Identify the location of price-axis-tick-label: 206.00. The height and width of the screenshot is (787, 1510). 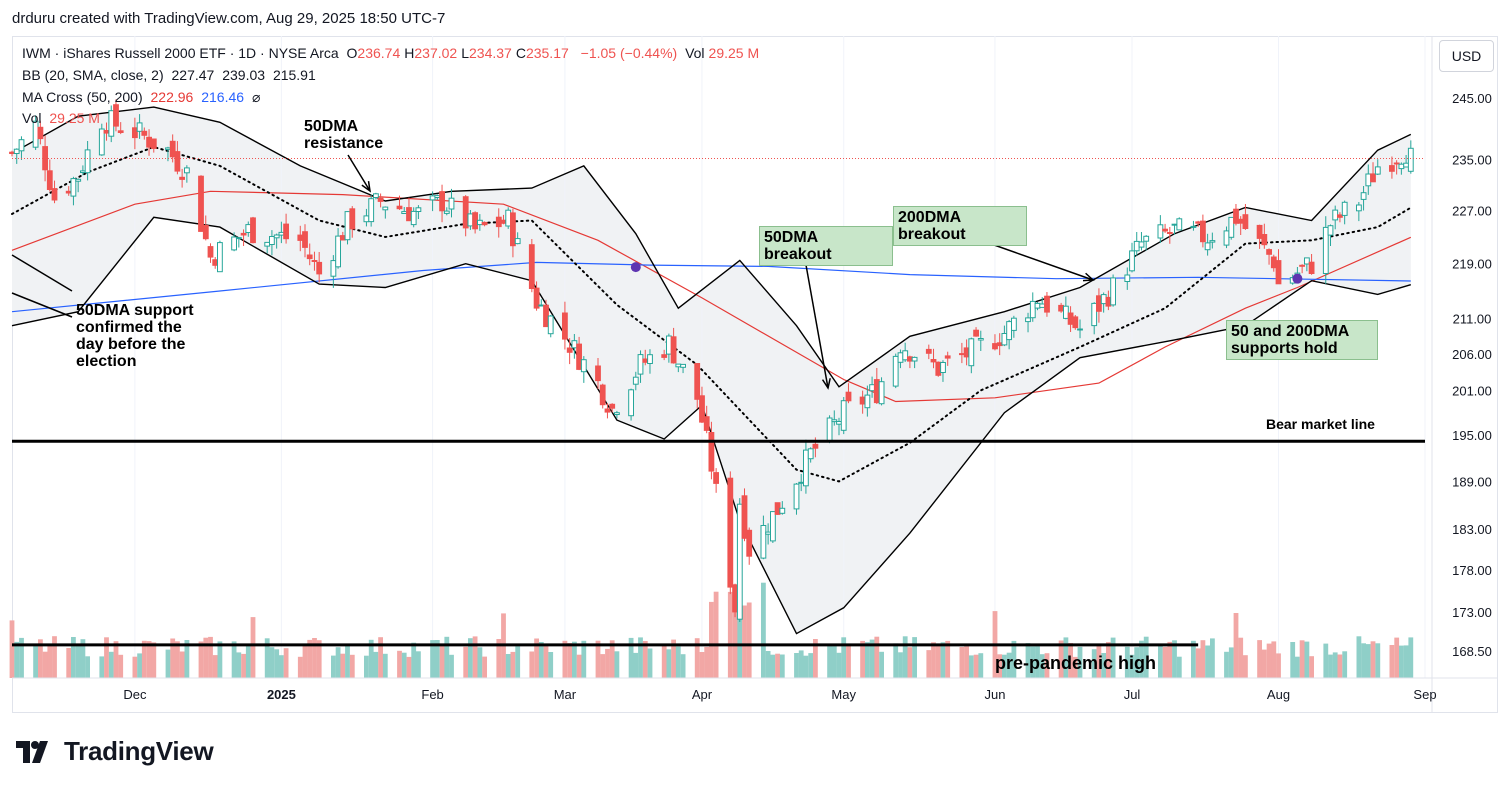
(1472, 354).